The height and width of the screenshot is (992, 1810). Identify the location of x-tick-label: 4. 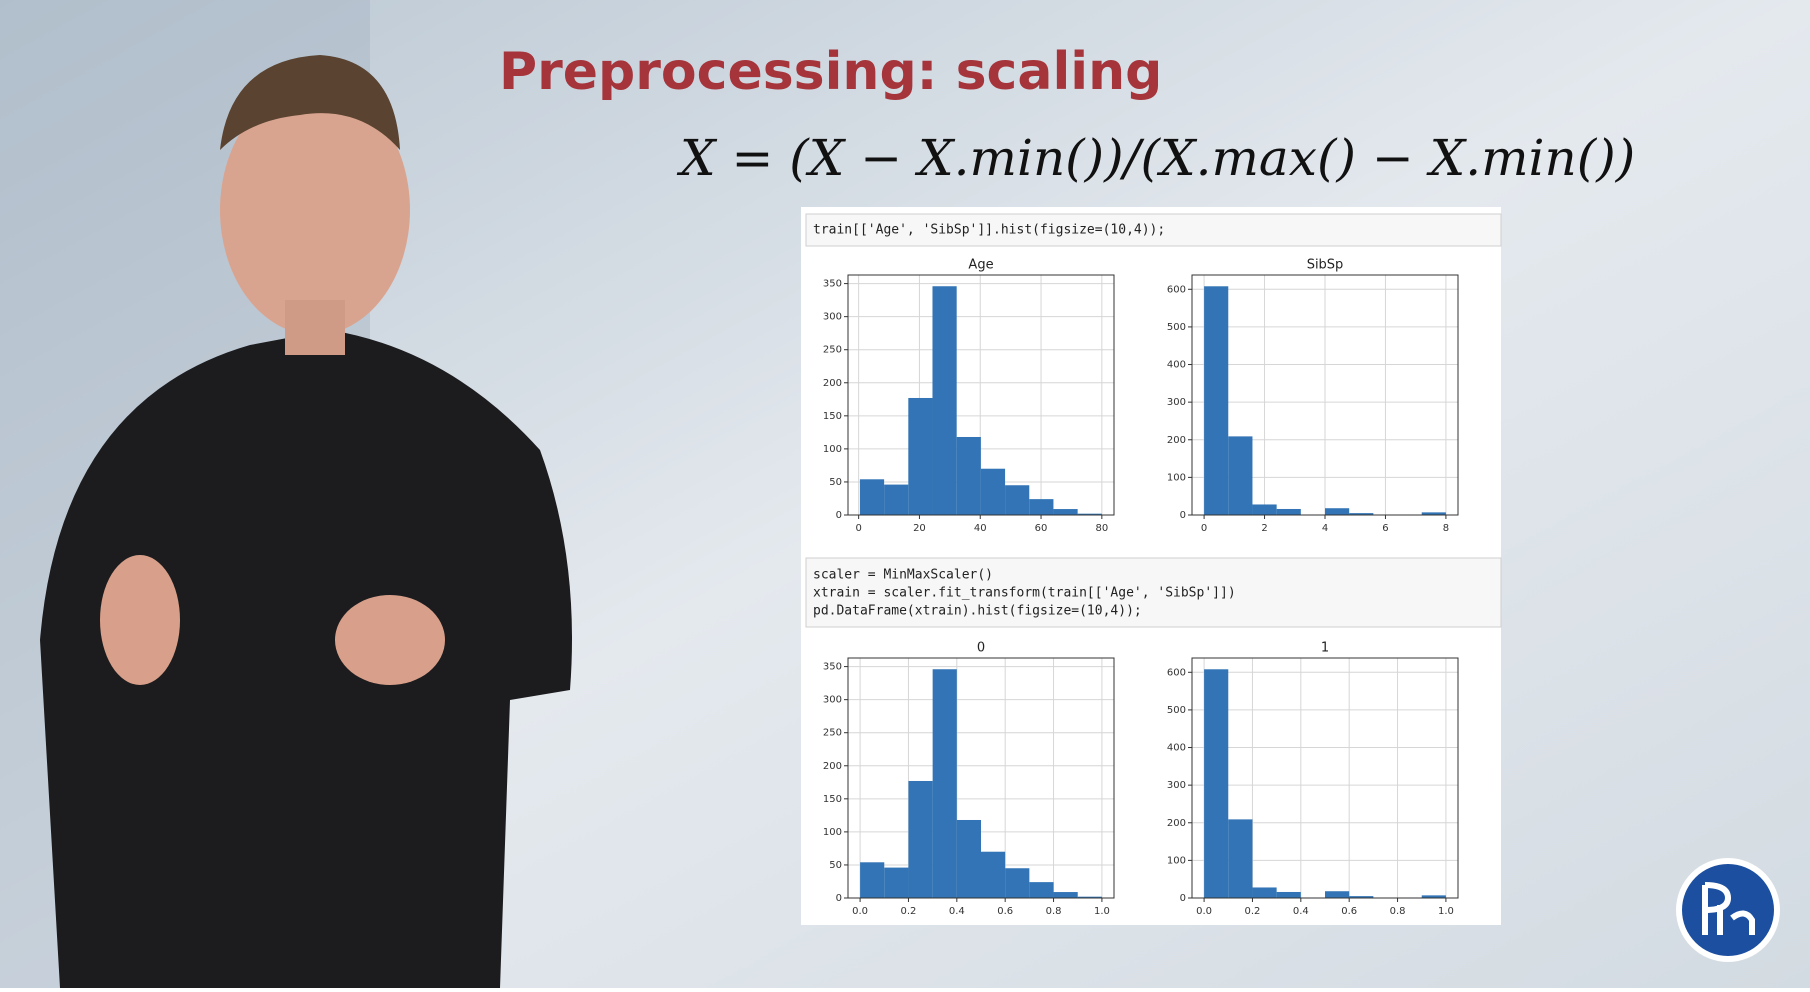
(1325, 528).